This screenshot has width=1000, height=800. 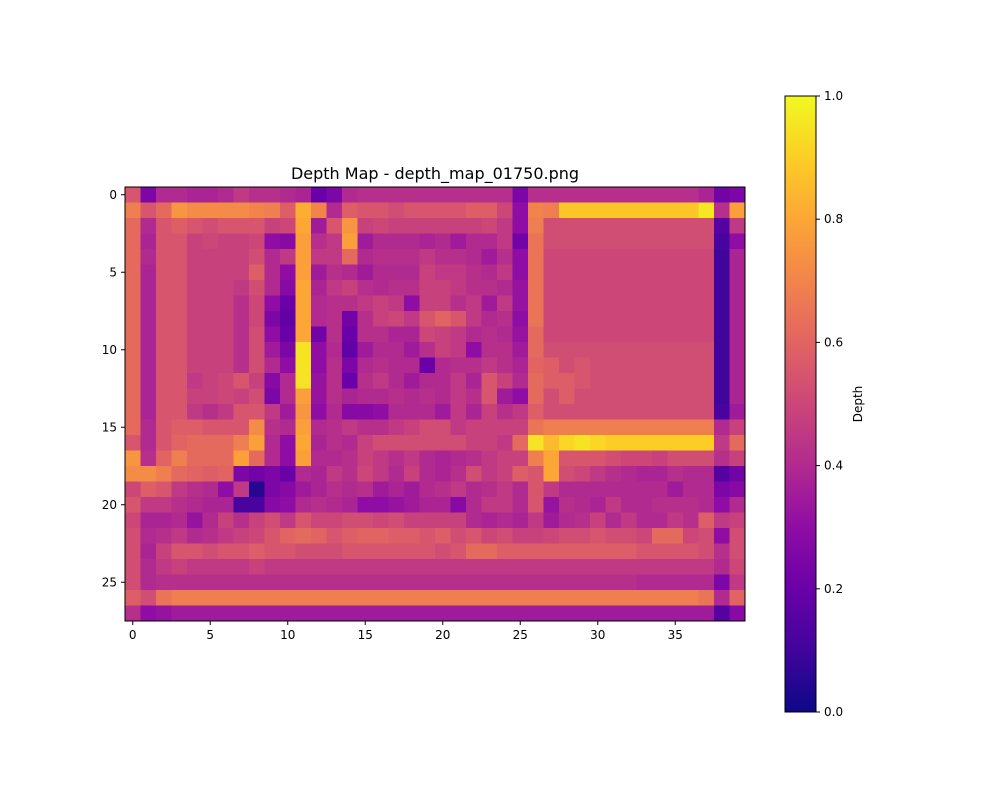 I want to click on x-tick-label: 20, so click(x=442, y=635).